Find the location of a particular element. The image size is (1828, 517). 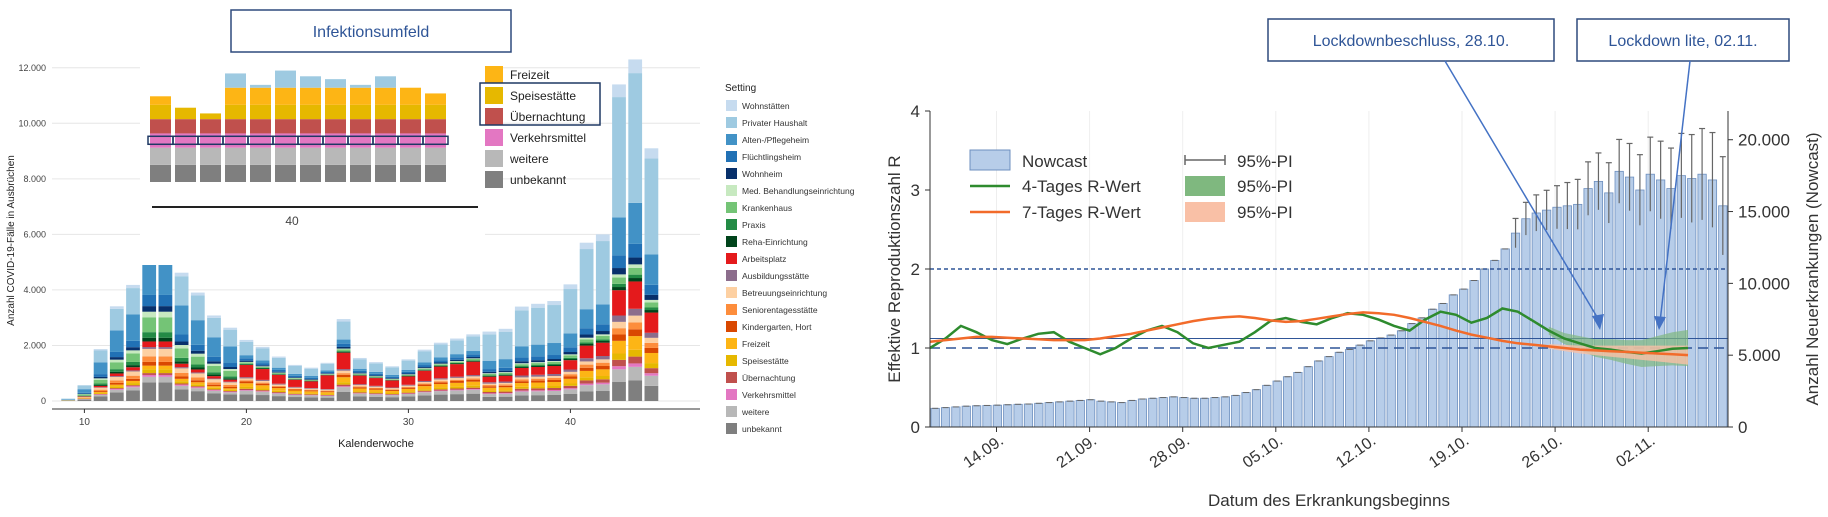

y-tick-label: 6.000 is located at coordinates (34, 234).